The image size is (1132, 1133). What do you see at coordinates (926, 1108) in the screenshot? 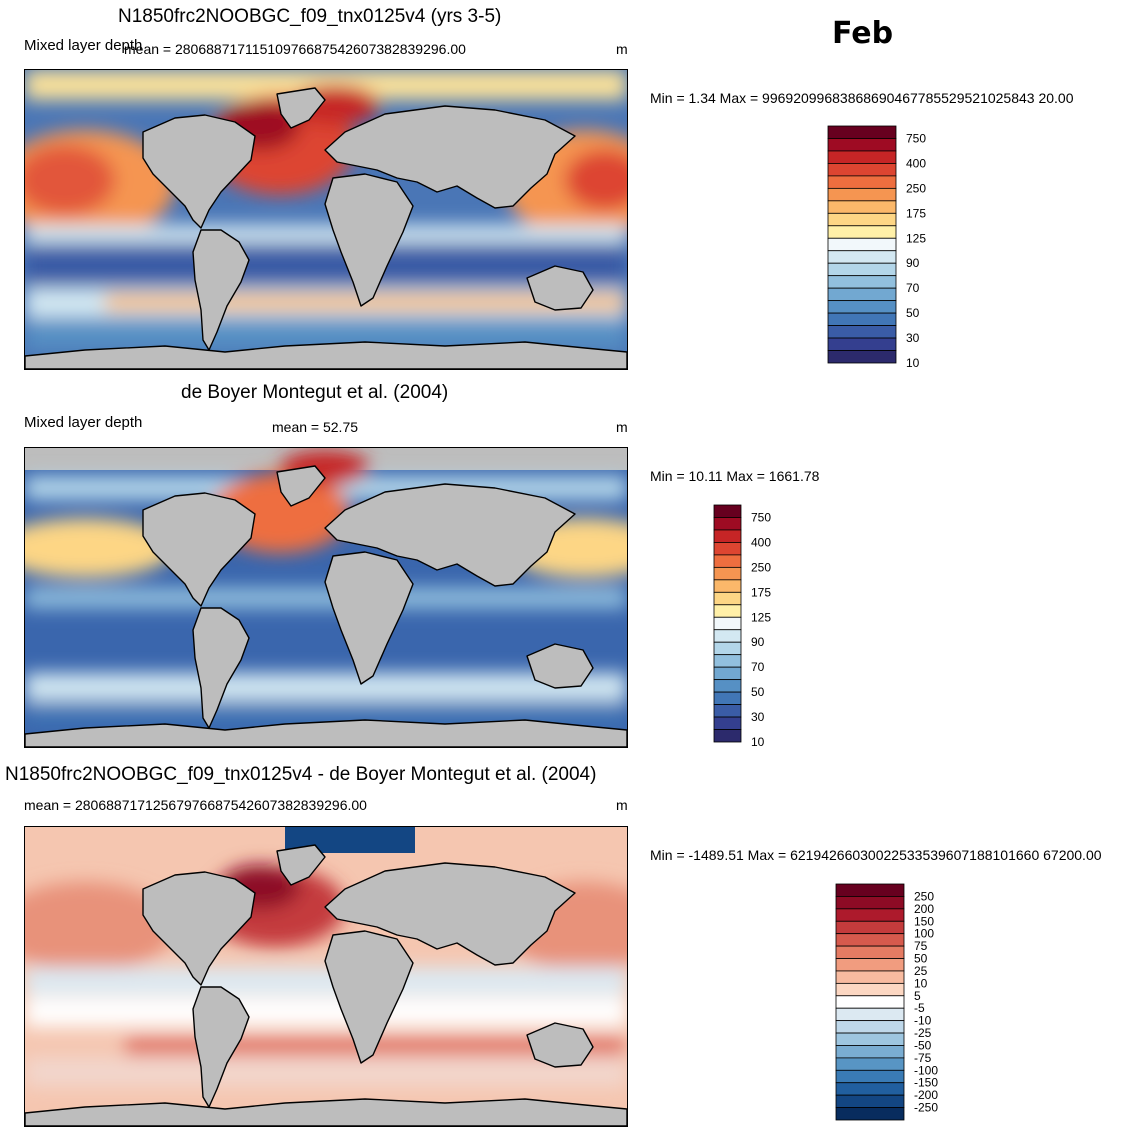
I see `colorbar-tick-label: -250` at bounding box center [926, 1108].